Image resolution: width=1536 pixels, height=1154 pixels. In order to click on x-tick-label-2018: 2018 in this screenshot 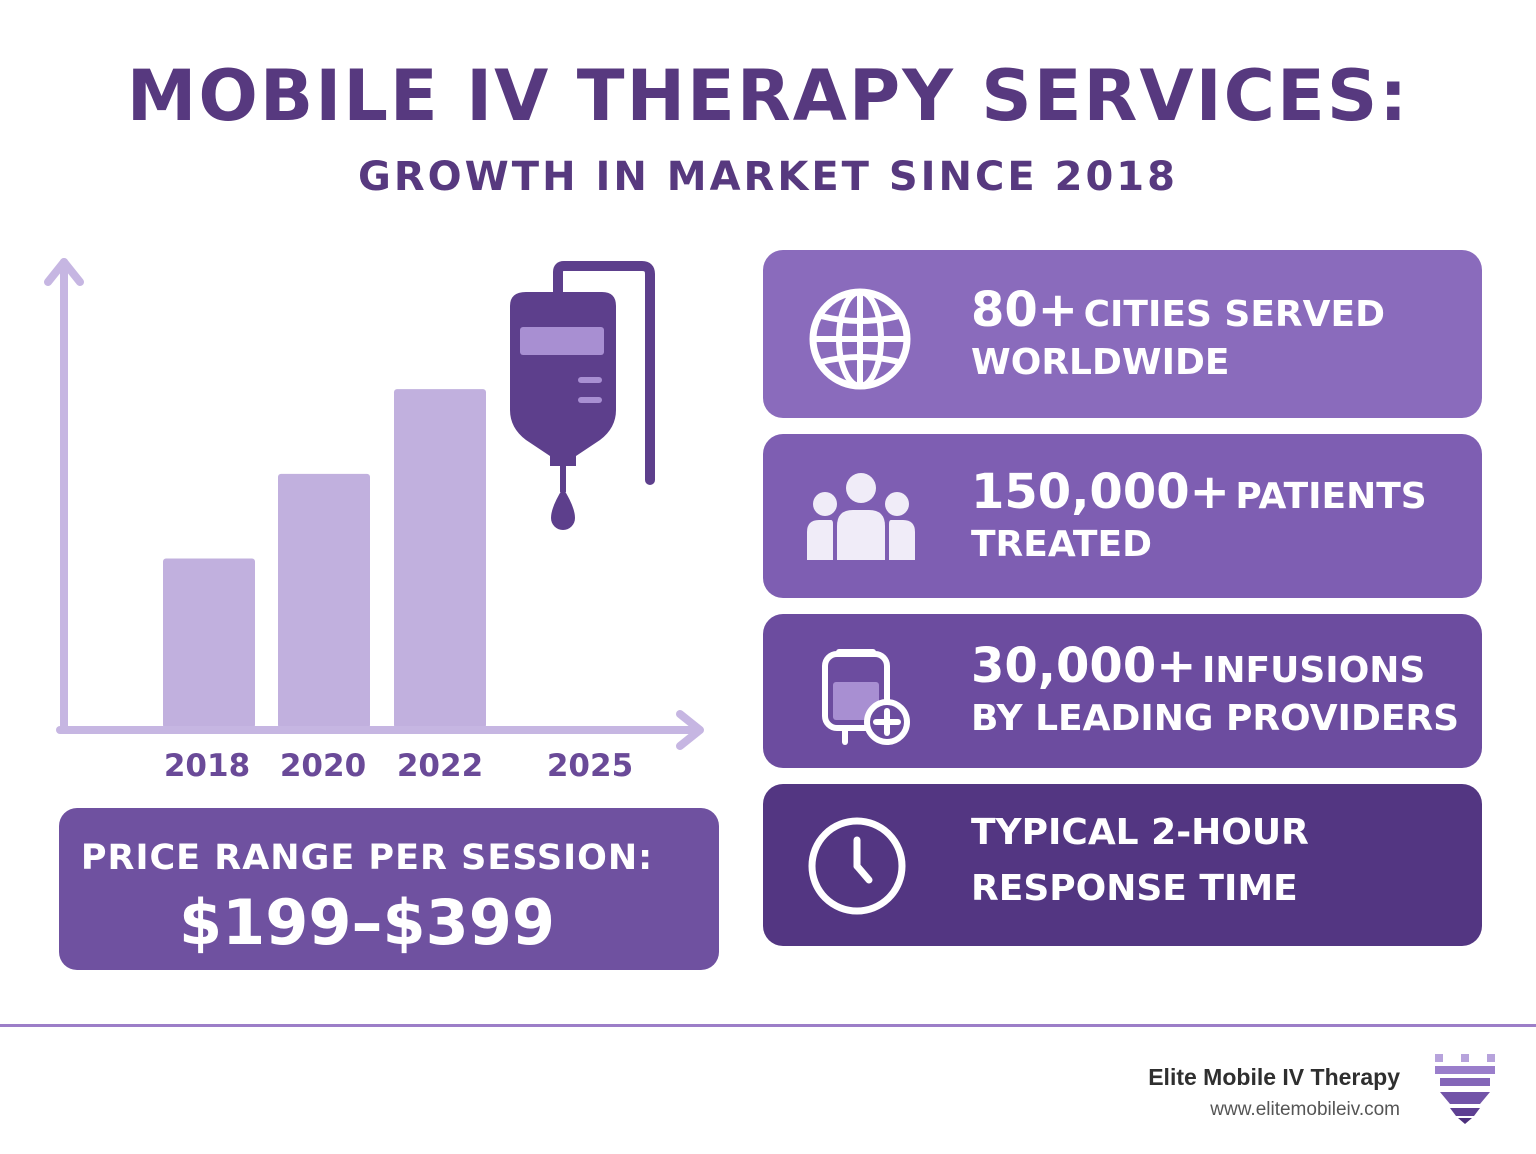, I will do `click(207, 766)`.